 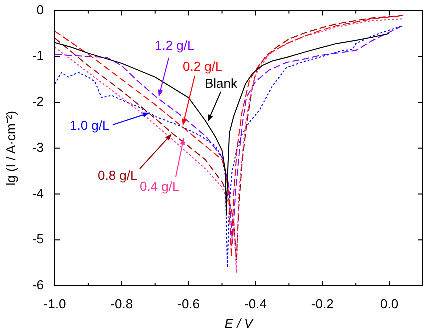 I want to click on y-tick-label: -5, so click(x=38, y=239).